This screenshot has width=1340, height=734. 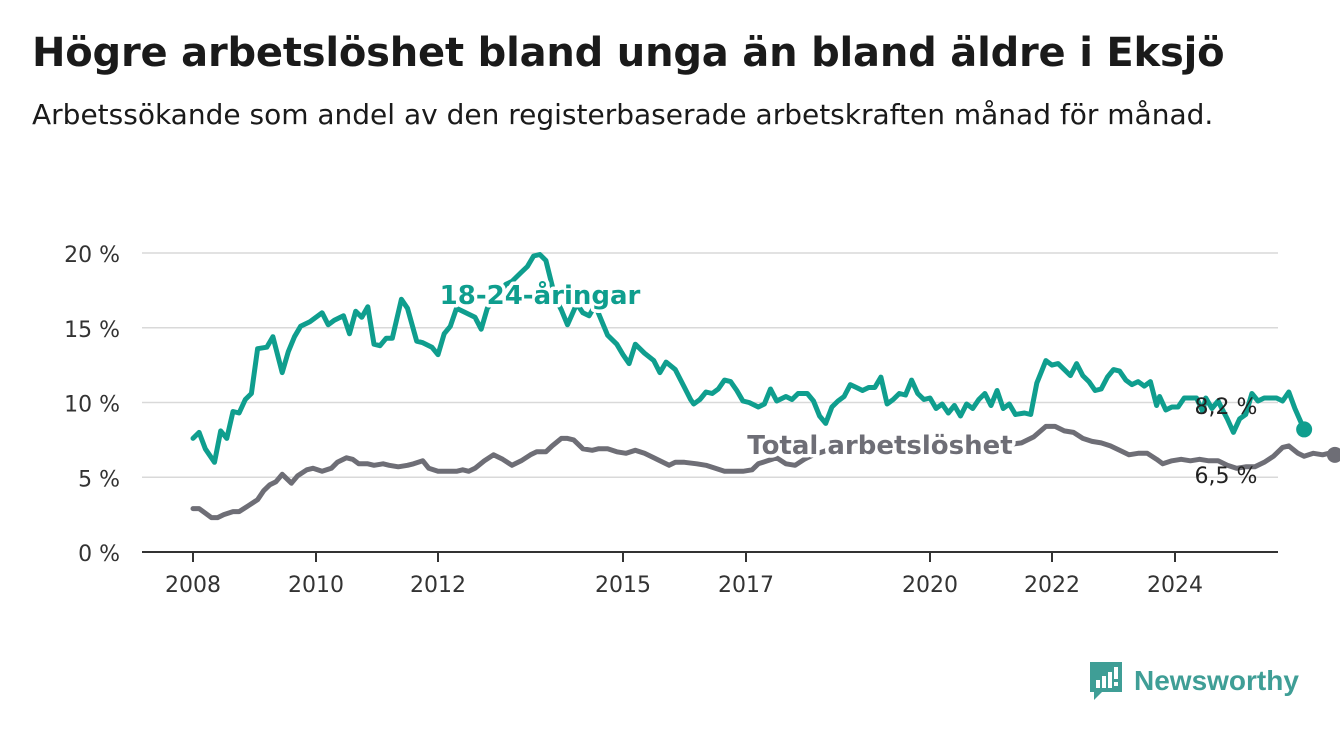 What do you see at coordinates (1304, 429) in the screenshot?
I see `end-point-youth` at bounding box center [1304, 429].